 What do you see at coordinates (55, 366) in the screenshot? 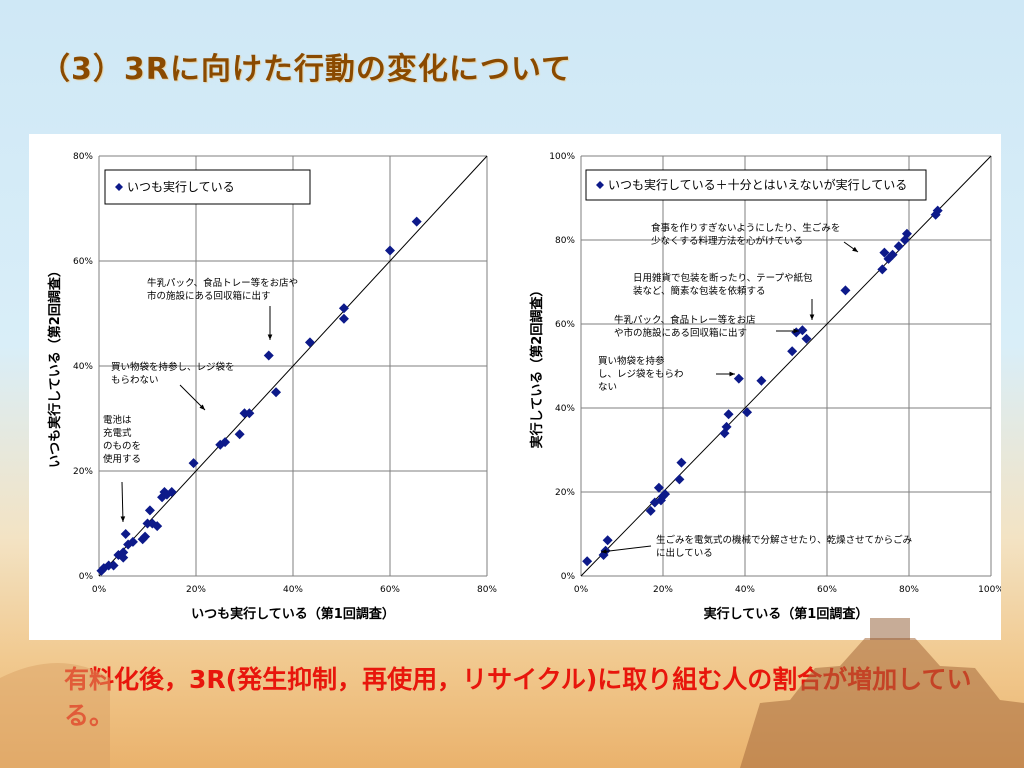
I see `y-axis-title: いつも実行している（第2回調査）` at bounding box center [55, 366].